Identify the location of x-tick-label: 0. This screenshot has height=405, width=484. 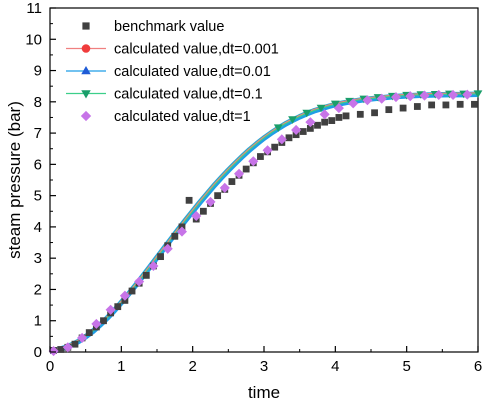
(50, 366).